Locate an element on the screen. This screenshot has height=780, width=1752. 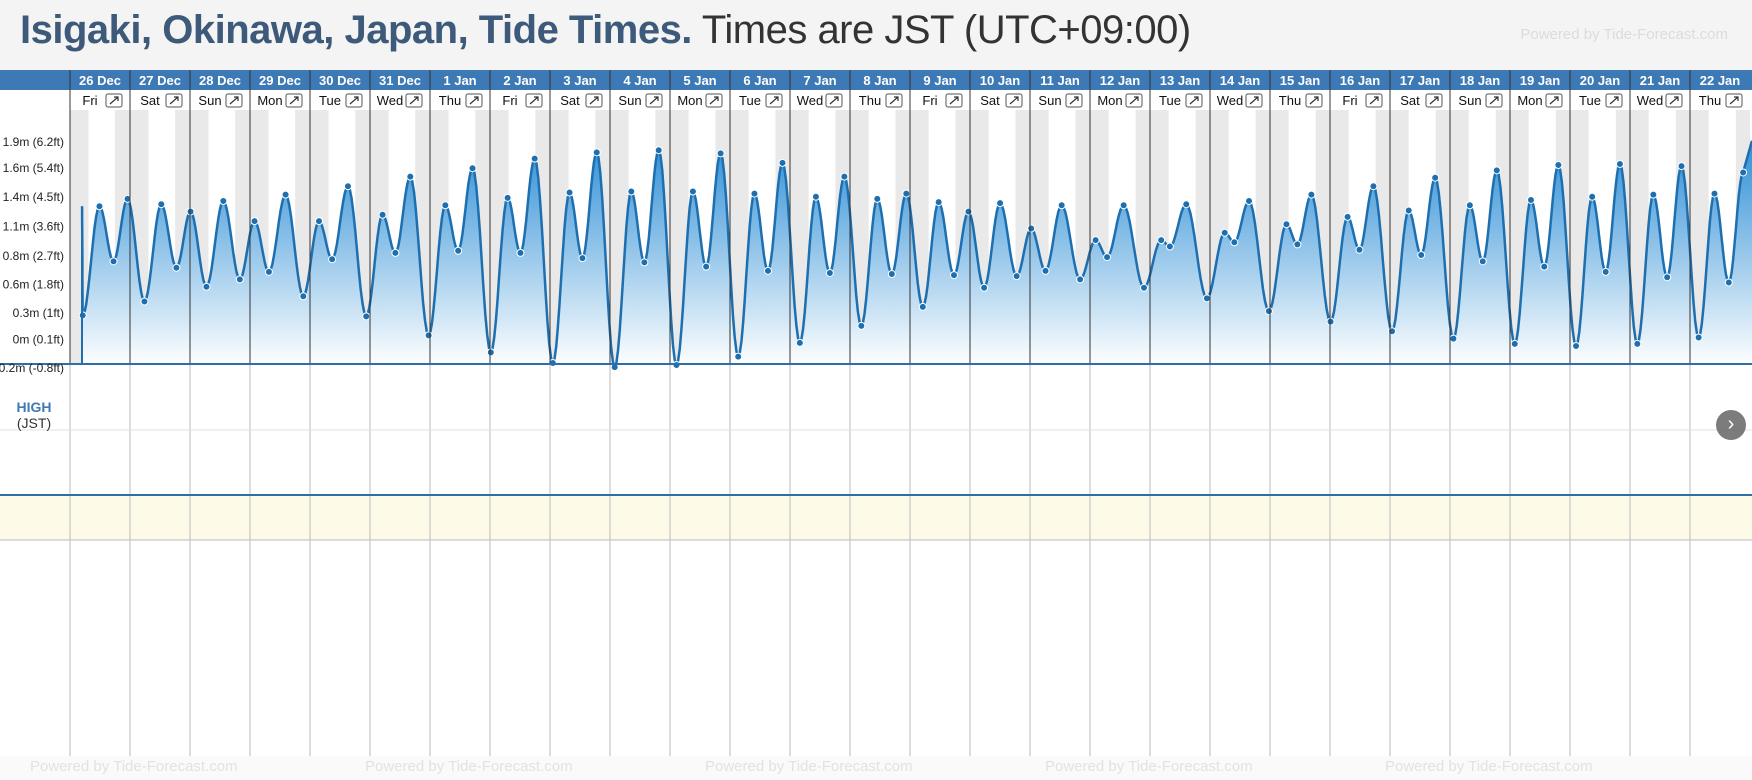
weekday-label: Fri is located at coordinates (929, 100).